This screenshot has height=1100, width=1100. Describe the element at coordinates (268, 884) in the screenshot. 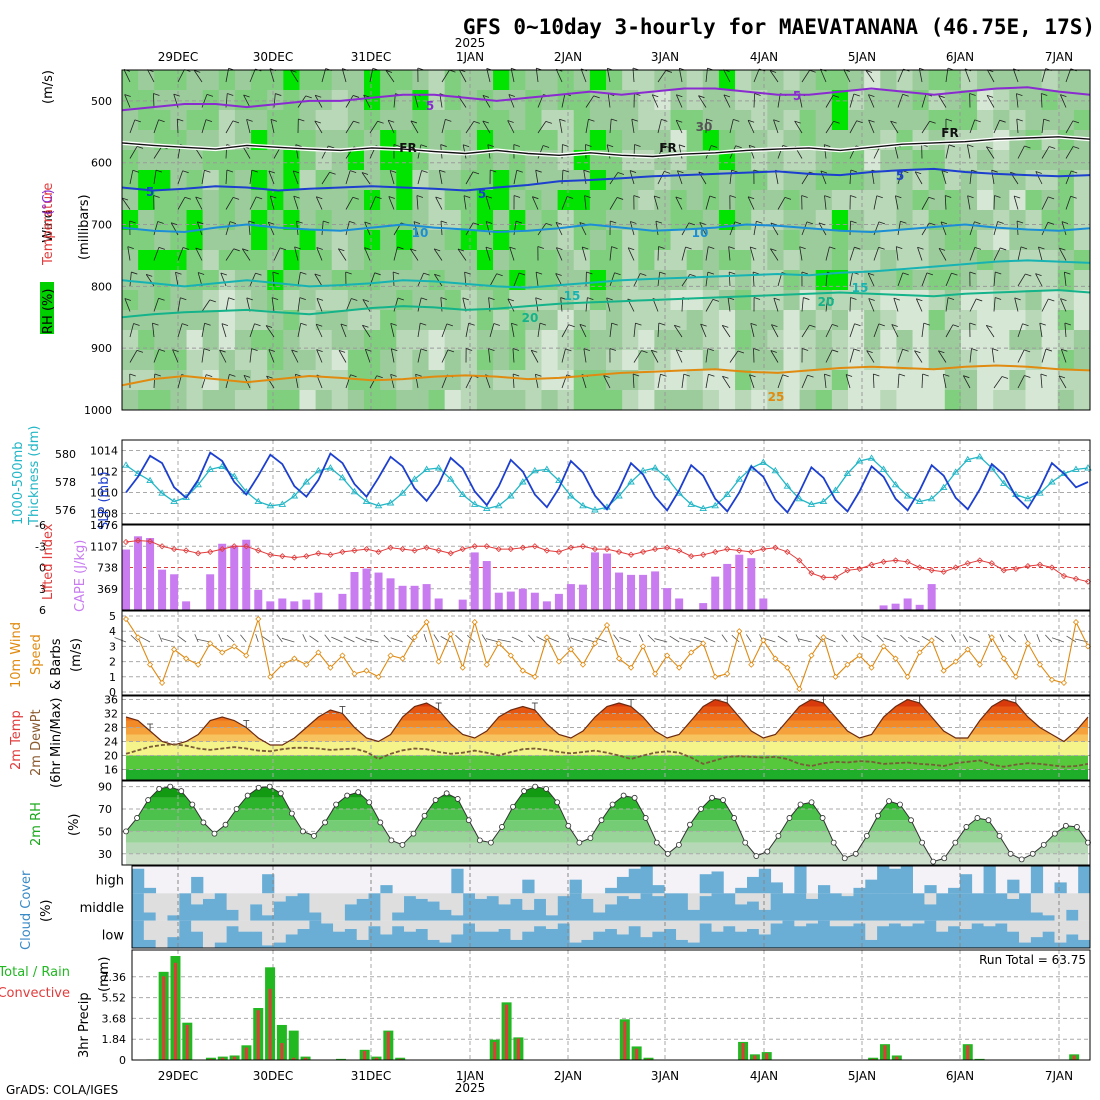

I see `cloud-cell-high` at that location.